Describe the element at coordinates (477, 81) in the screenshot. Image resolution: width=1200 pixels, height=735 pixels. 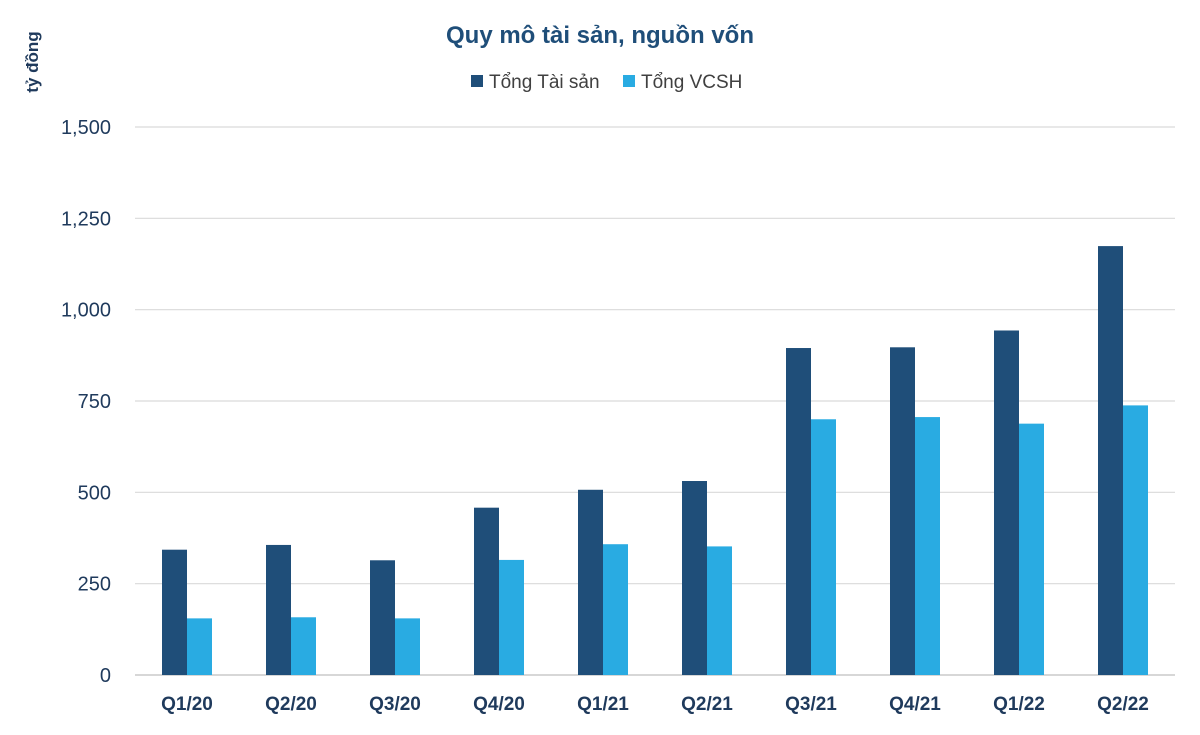
I see `legend-swatch-tong-tai-san` at that location.